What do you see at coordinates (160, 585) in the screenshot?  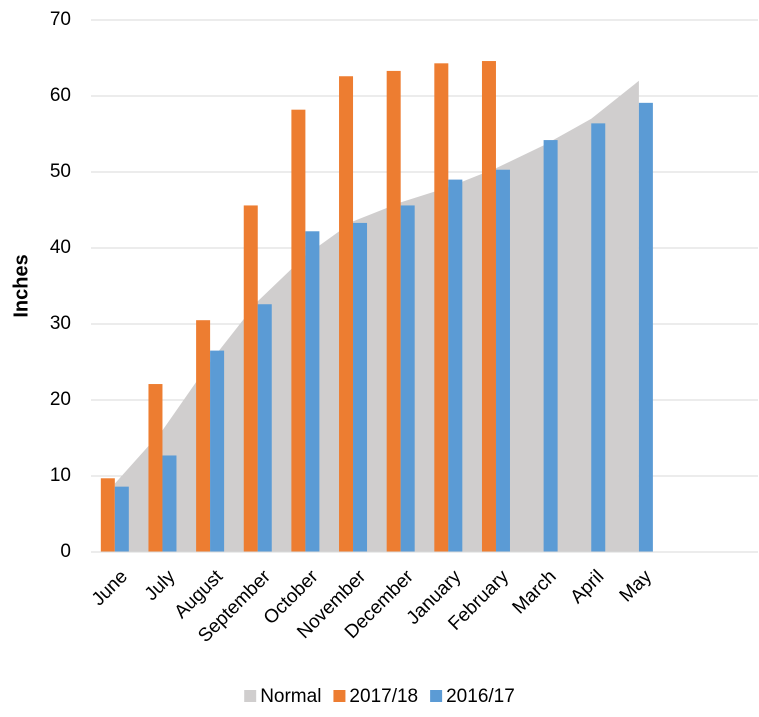 I see `x-tick-label: July` at bounding box center [160, 585].